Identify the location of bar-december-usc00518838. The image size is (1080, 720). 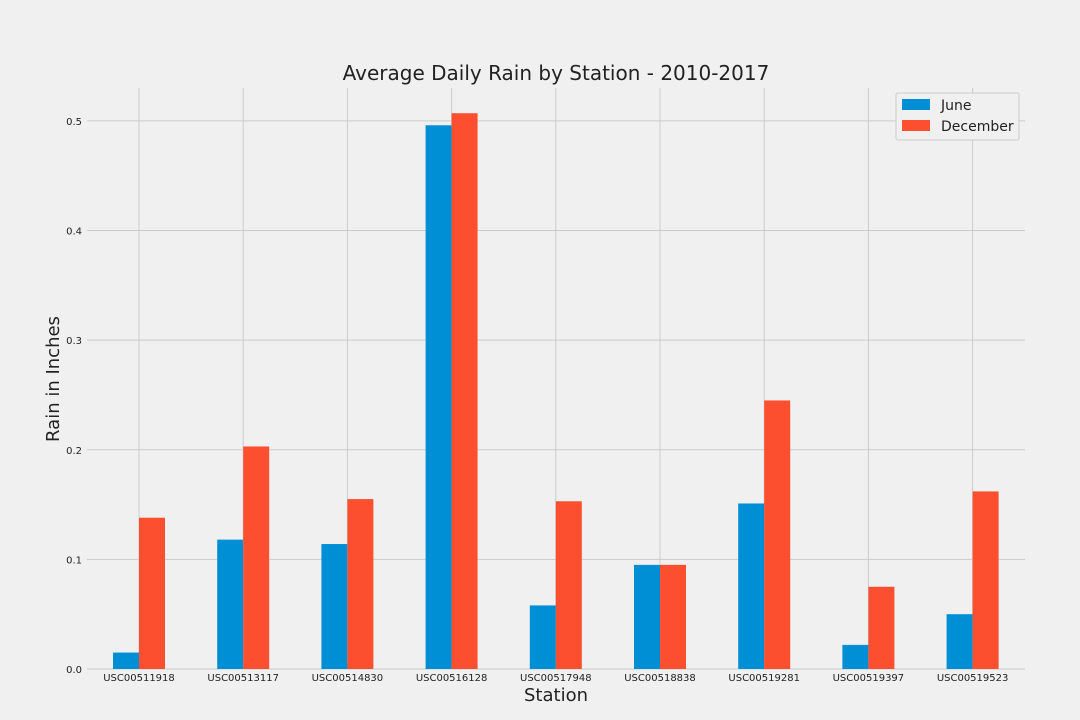
(673, 616).